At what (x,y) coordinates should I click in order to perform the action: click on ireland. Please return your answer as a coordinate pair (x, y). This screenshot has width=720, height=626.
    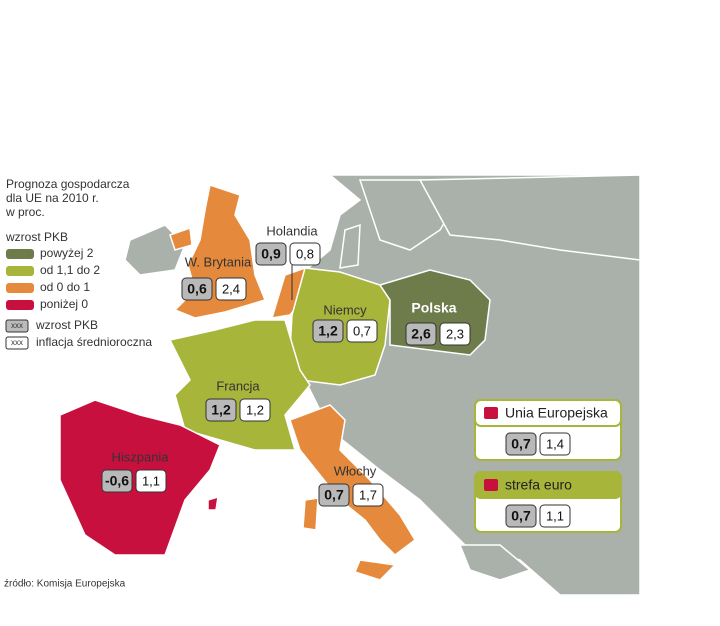
    Looking at the image, I should click on (155, 250).